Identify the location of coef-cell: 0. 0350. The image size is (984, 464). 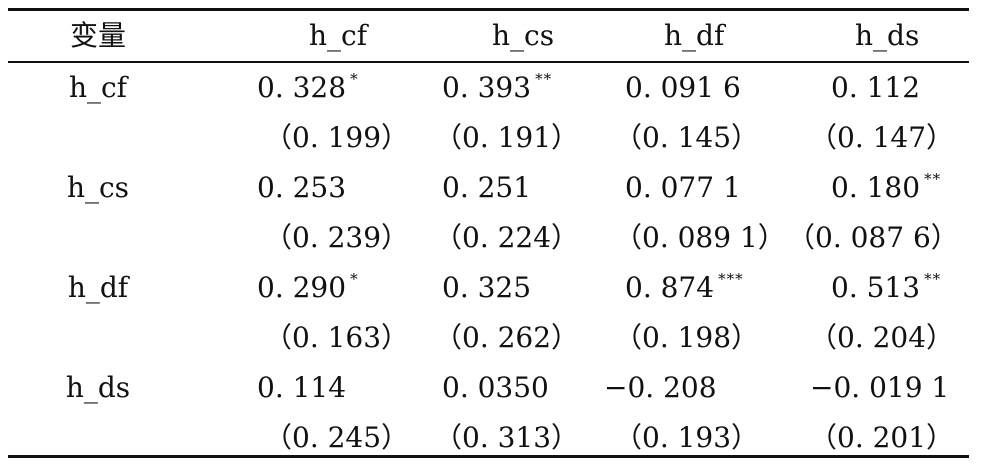
(461, 388).